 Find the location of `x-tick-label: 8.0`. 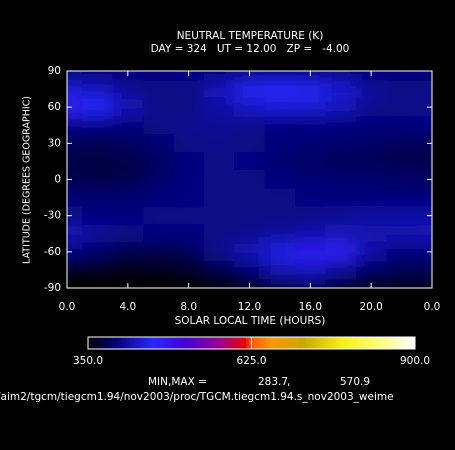

x-tick-label: 8.0 is located at coordinates (188, 307).